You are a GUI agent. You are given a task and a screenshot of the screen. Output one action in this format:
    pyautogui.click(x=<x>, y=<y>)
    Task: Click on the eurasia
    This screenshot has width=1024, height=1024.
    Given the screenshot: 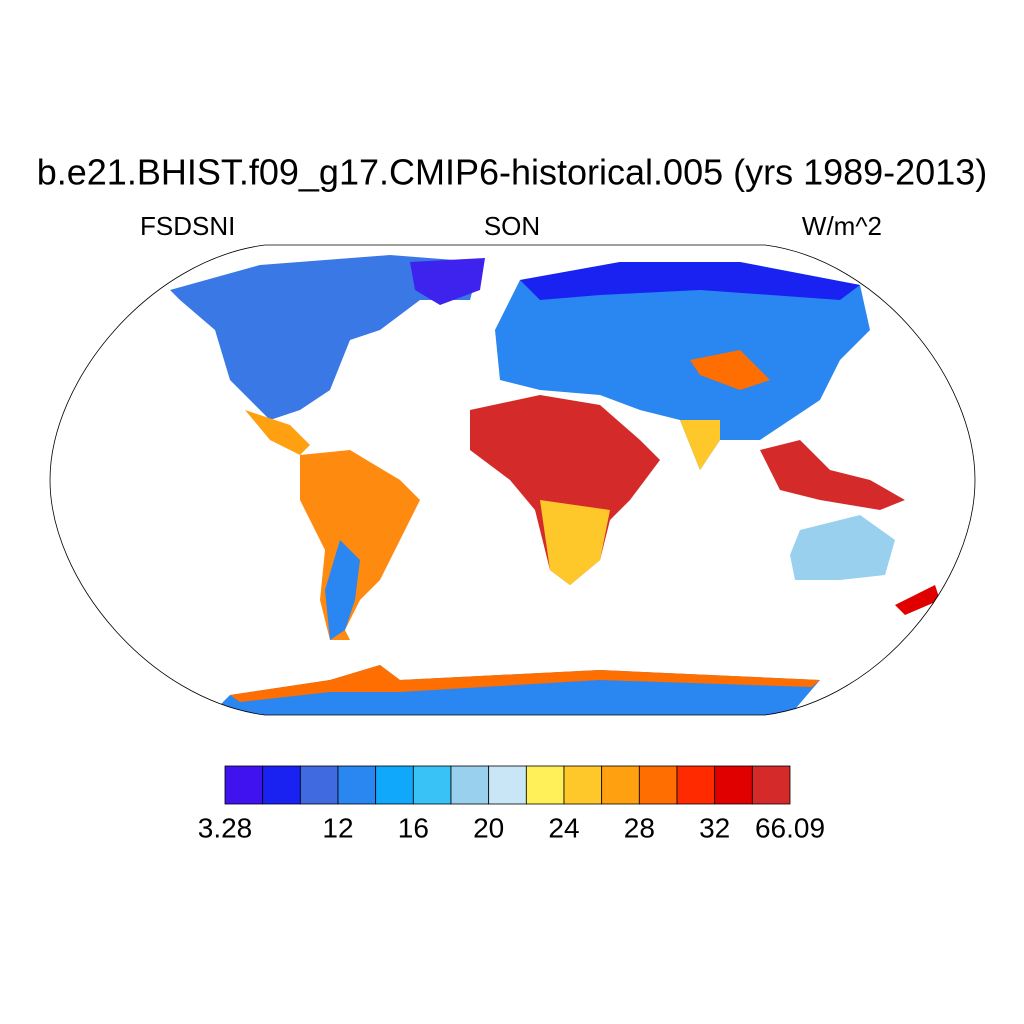 What is the action you would take?
    pyautogui.click(x=682, y=366)
    